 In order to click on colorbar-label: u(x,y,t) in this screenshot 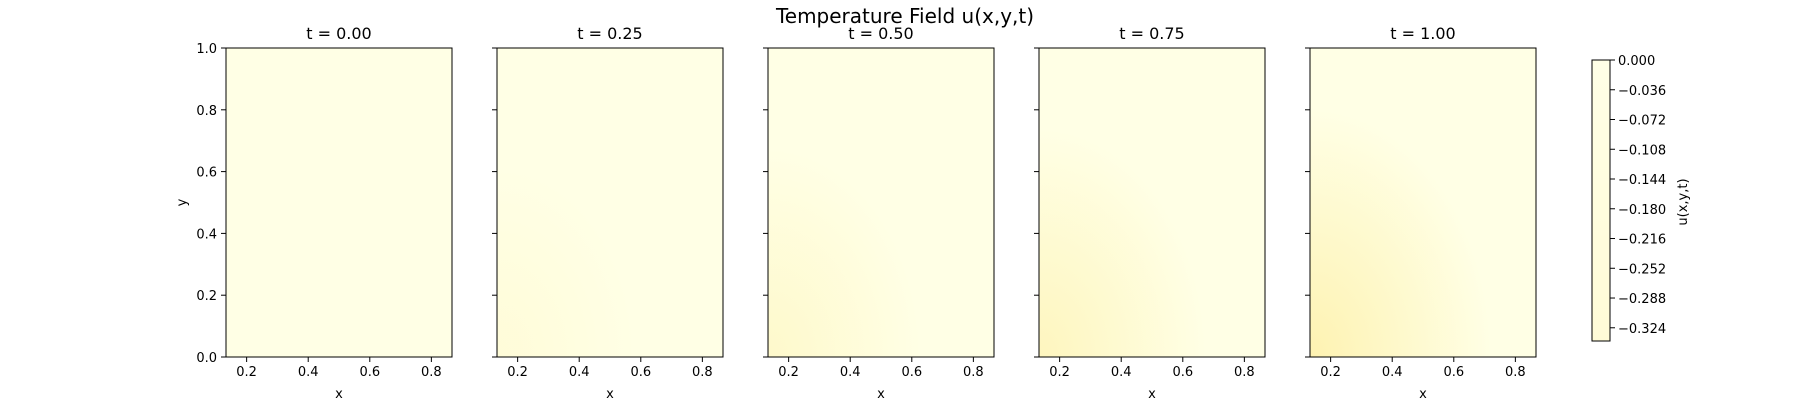, I will do `click(1683, 201)`.